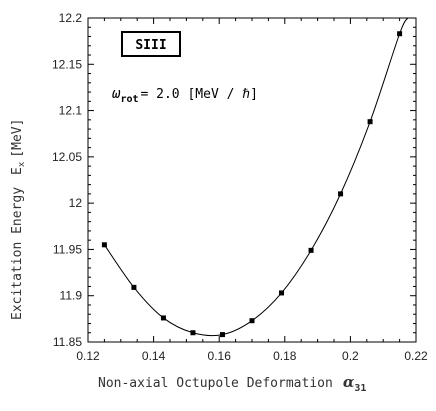  Describe the element at coordinates (129, 99) in the screenshot. I see `omega-subscript: rot` at that location.